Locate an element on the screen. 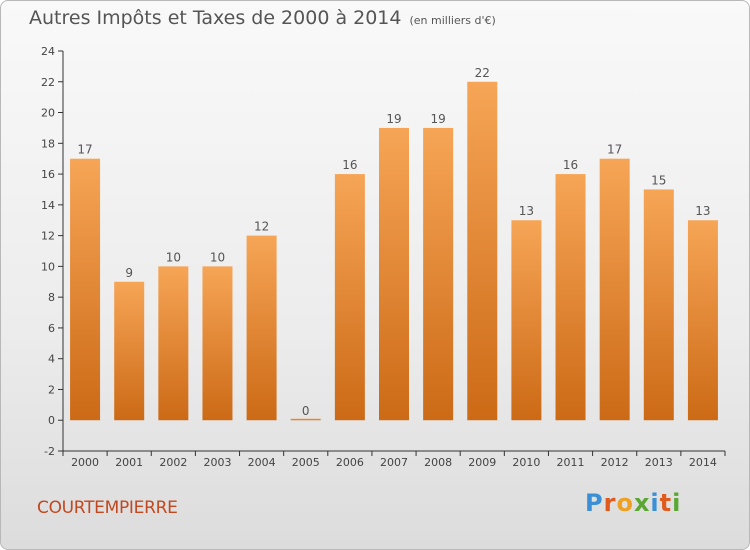  x-tick-label: 2014 is located at coordinates (703, 462).